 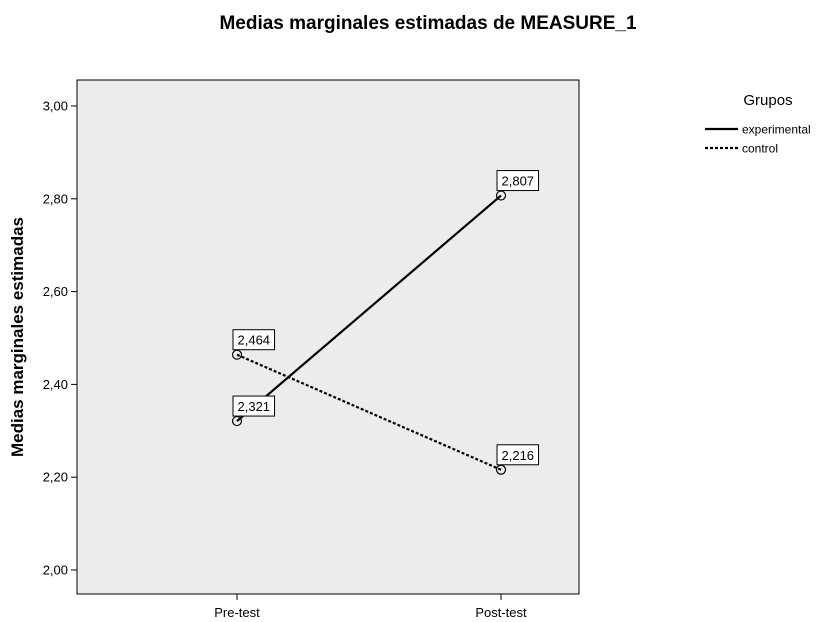 I want to click on y-tick-label: 3,00, so click(x=55, y=106).